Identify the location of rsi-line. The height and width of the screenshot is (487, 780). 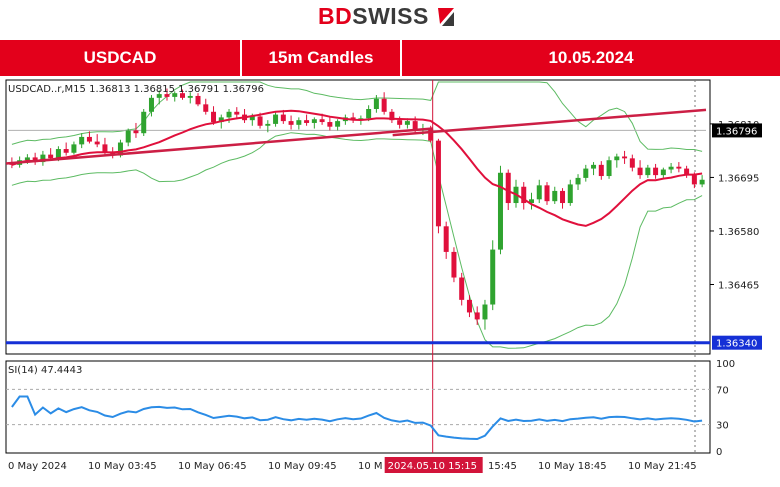
(357, 418).